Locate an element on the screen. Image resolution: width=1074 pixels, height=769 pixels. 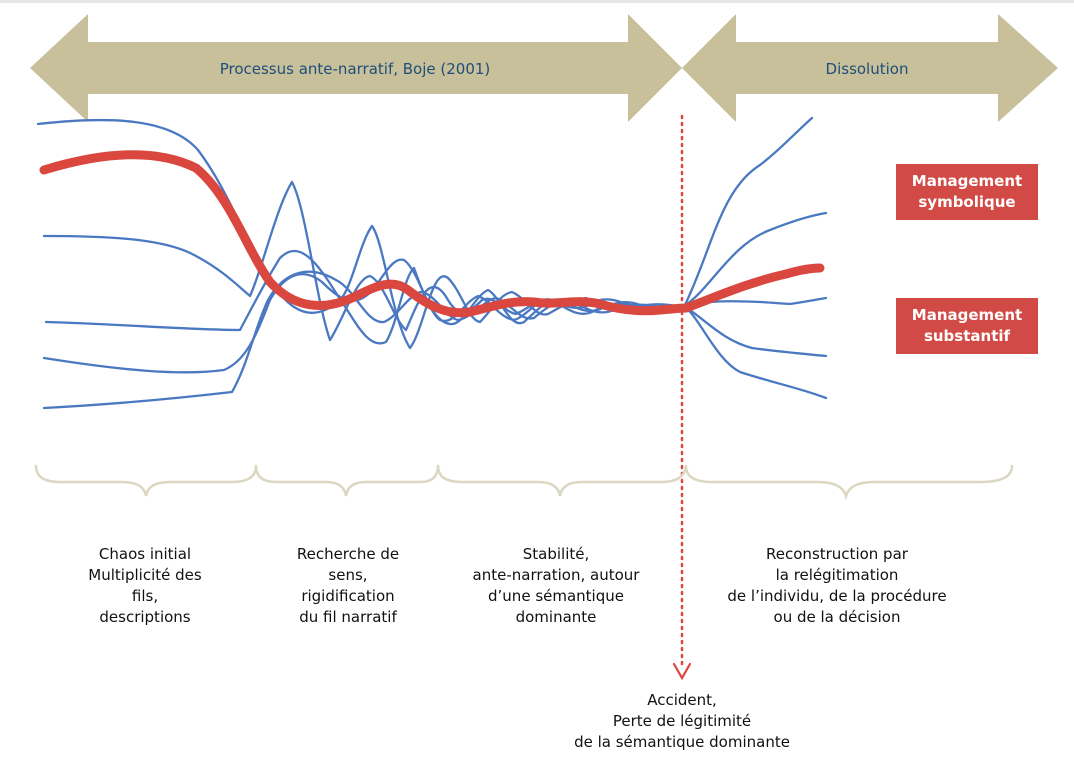
phase-line: dominante is located at coordinates (556, 617).